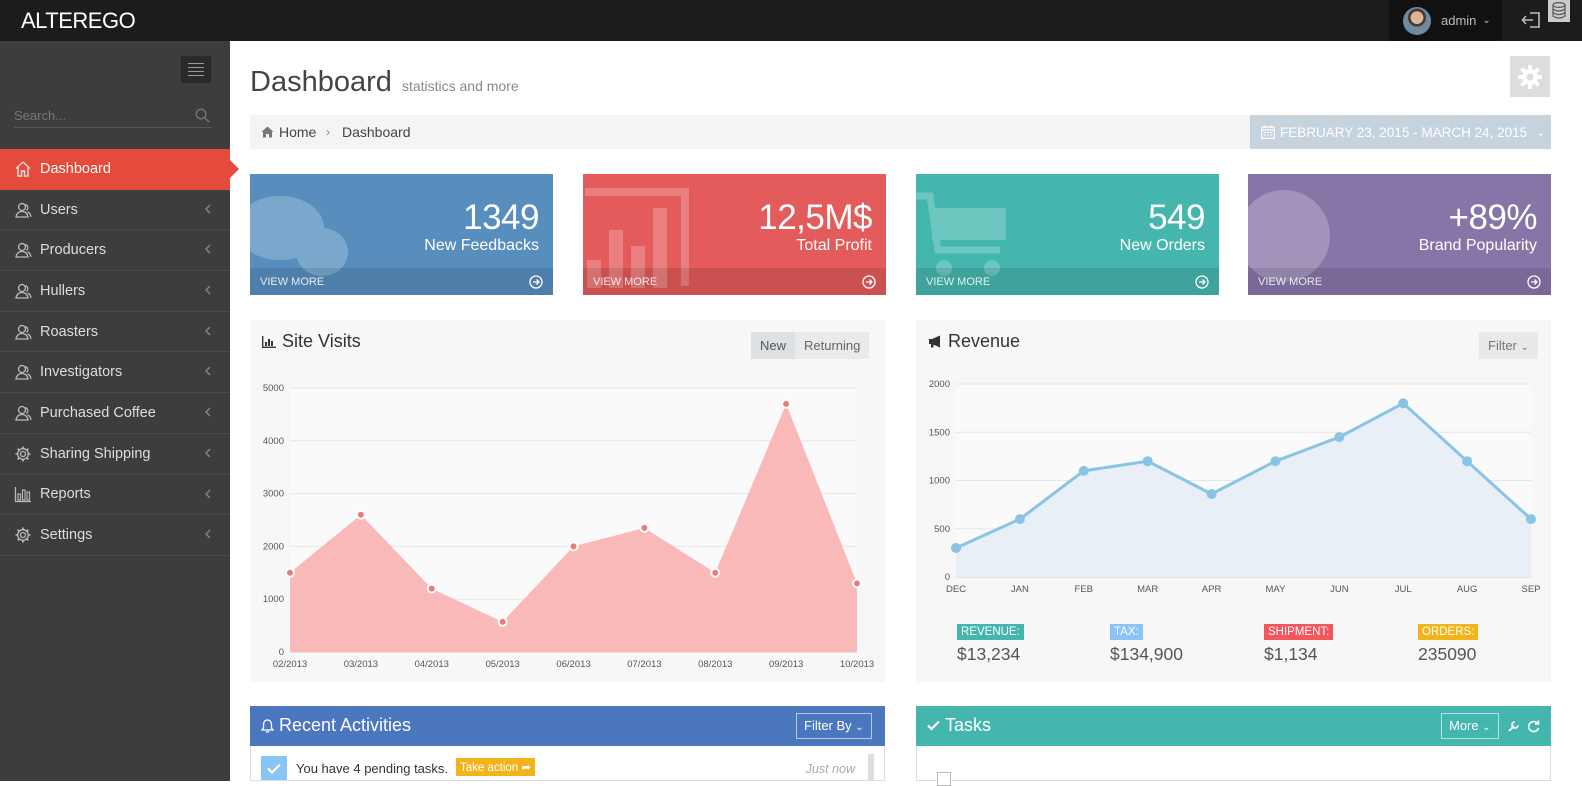 This screenshot has height=786, width=1582. What do you see at coordinates (958, 282) in the screenshot?
I see `view-more-label: VIEW MORE` at bounding box center [958, 282].